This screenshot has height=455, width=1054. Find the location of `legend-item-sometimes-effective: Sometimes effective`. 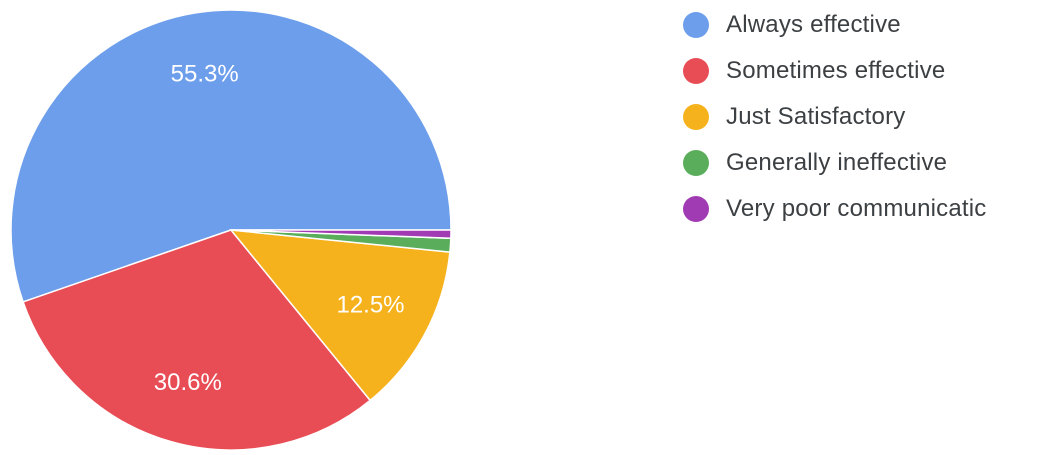

legend-item-sometimes-effective: Sometimes effective is located at coordinates (835, 71).